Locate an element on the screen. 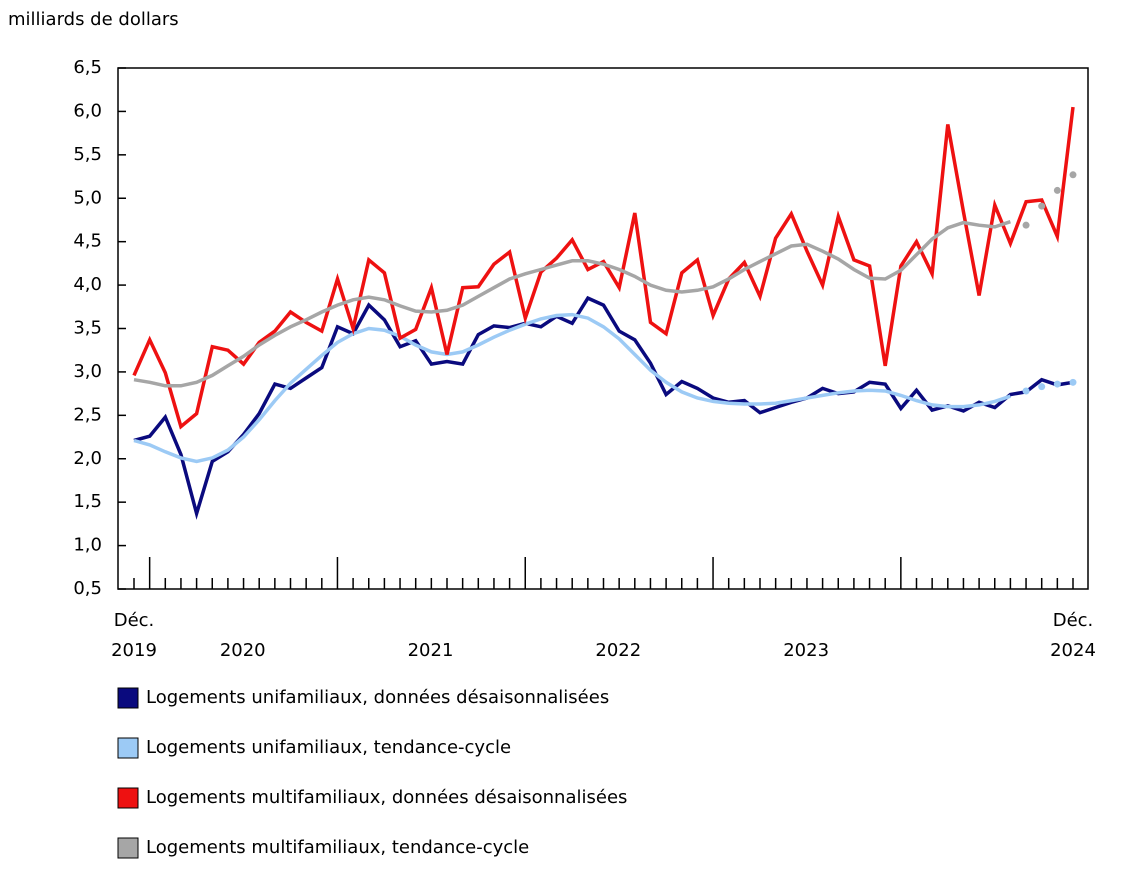  y-tick-label: 3,5 is located at coordinates (87, 328).